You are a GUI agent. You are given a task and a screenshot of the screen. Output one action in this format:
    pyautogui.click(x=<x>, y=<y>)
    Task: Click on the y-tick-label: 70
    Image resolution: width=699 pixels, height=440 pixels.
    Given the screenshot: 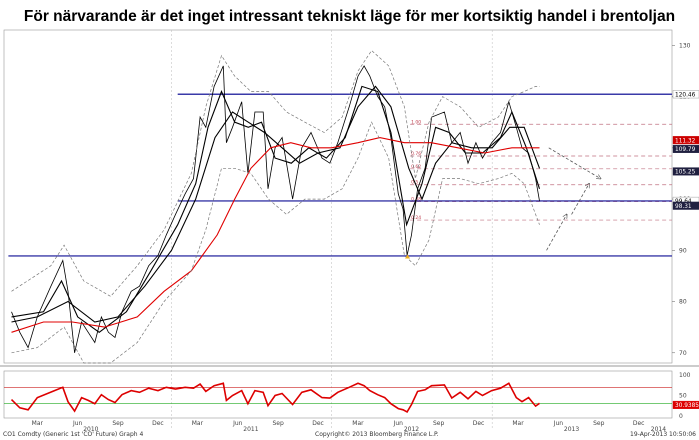 What is the action you would take?
    pyautogui.click(x=683, y=353)
    